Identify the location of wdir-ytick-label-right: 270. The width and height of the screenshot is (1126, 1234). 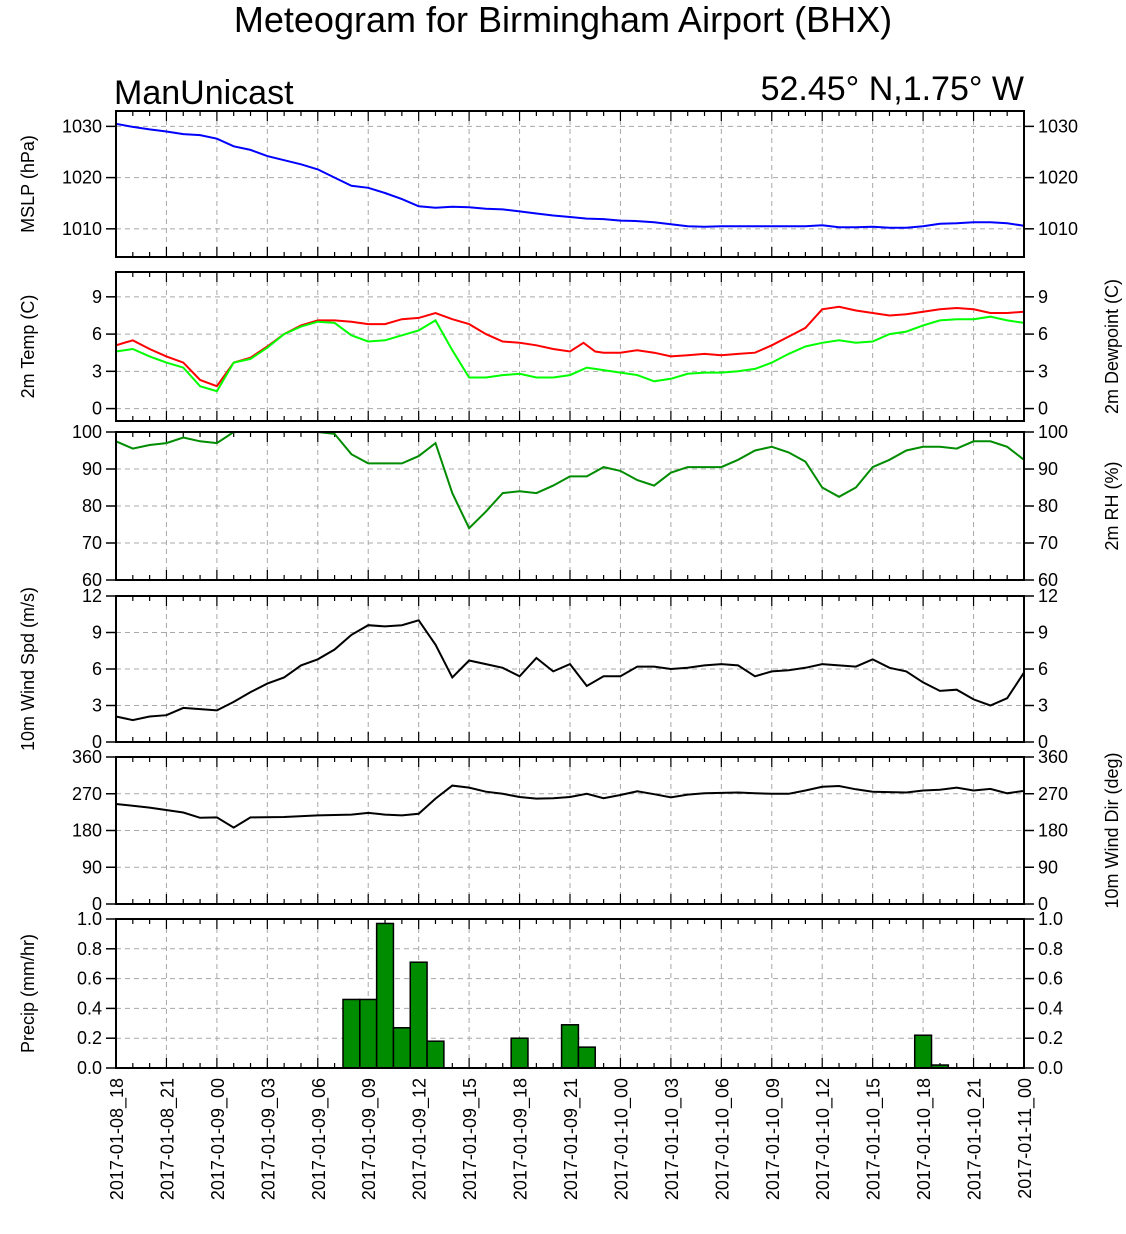
(1053, 794).